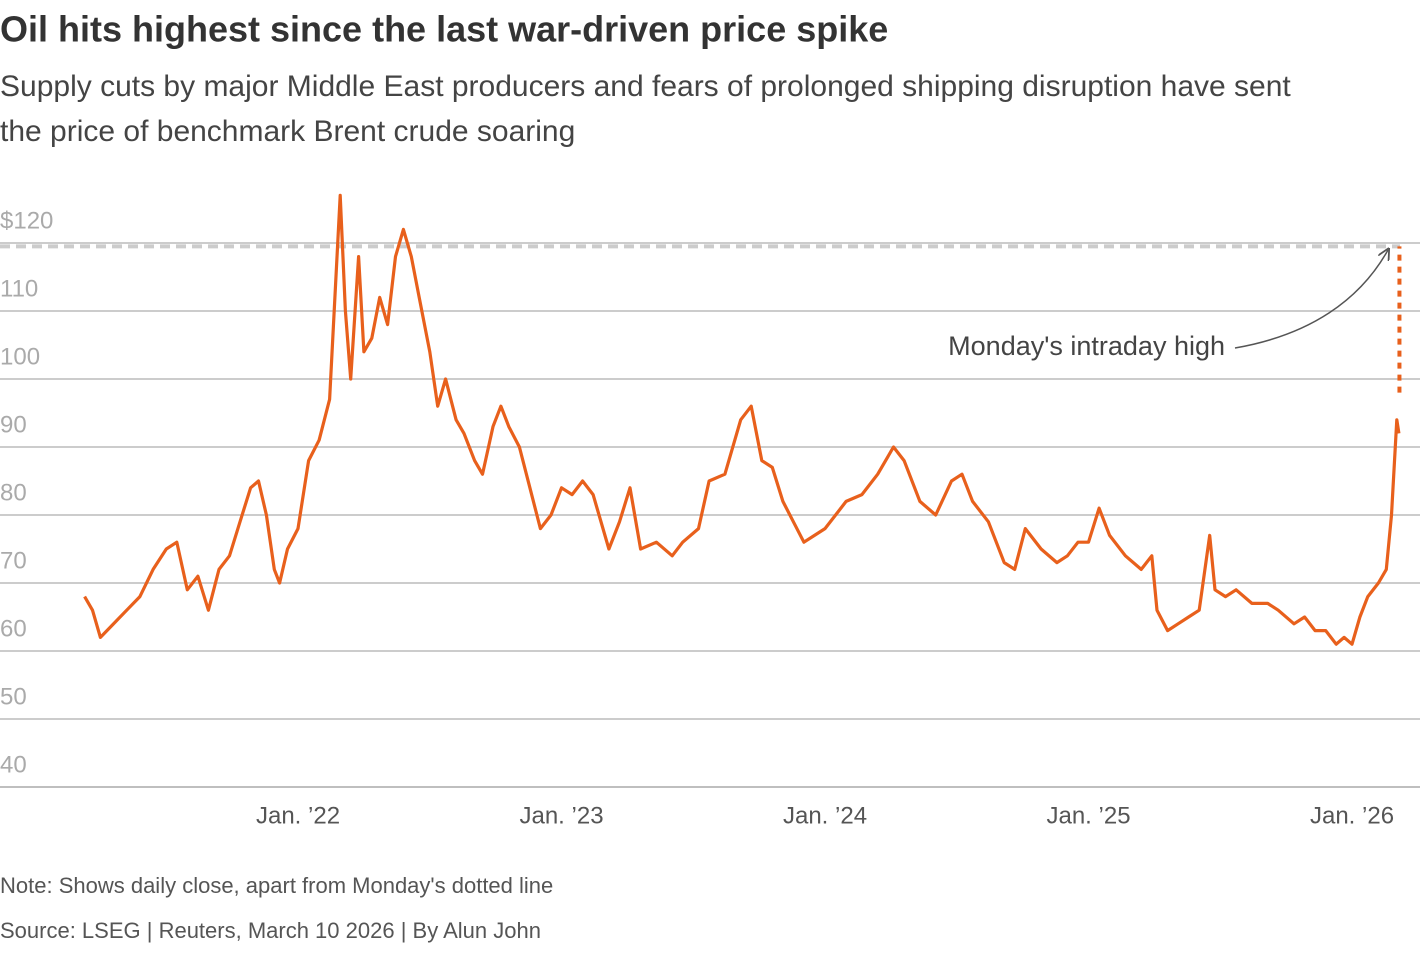 The height and width of the screenshot is (953, 1420). I want to click on y-tick-label: 40, so click(13, 764).